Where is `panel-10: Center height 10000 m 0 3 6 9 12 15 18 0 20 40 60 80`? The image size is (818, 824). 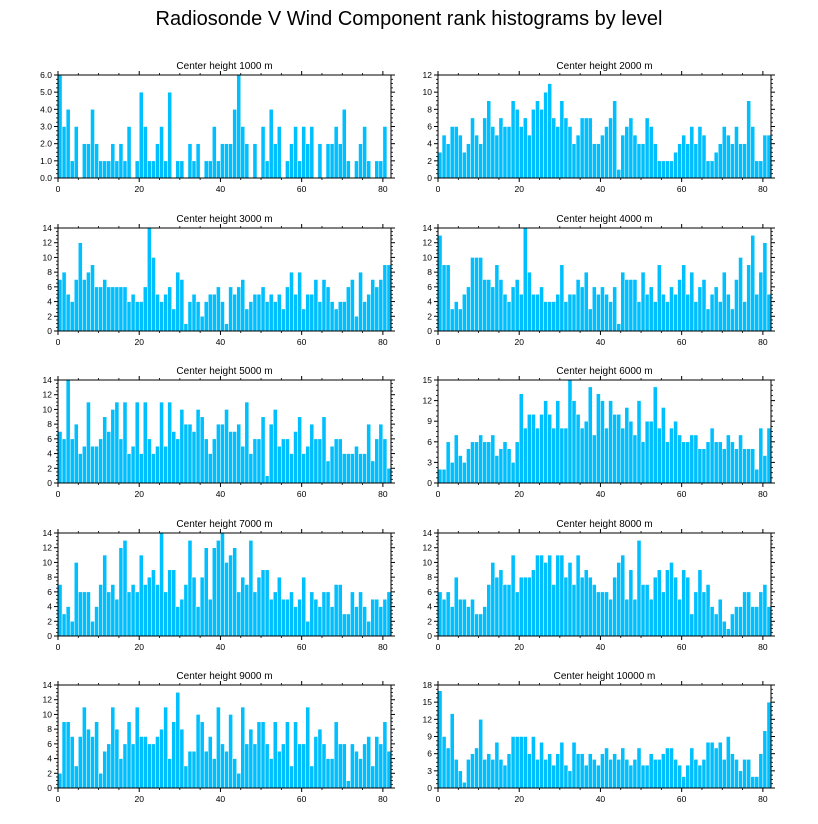
panel-10: Center height 10000 m 0 3 6 9 12 15 18 0 20 40 60 80 is located at coordinates (599, 737).